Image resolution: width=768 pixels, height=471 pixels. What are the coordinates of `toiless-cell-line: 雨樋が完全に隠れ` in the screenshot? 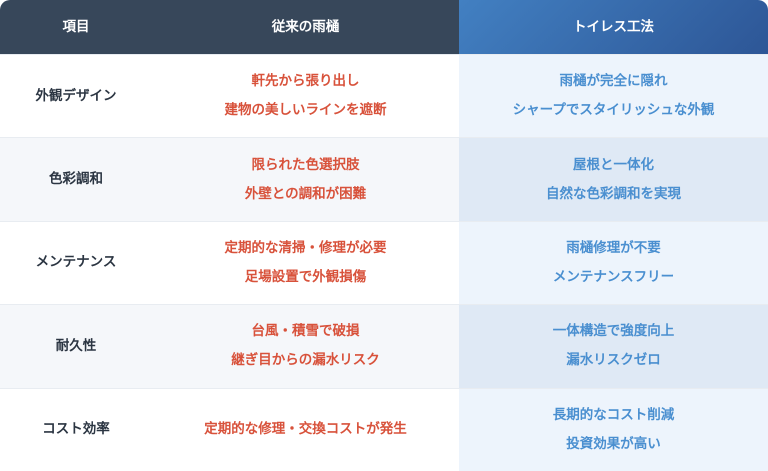 It's located at (613, 81).